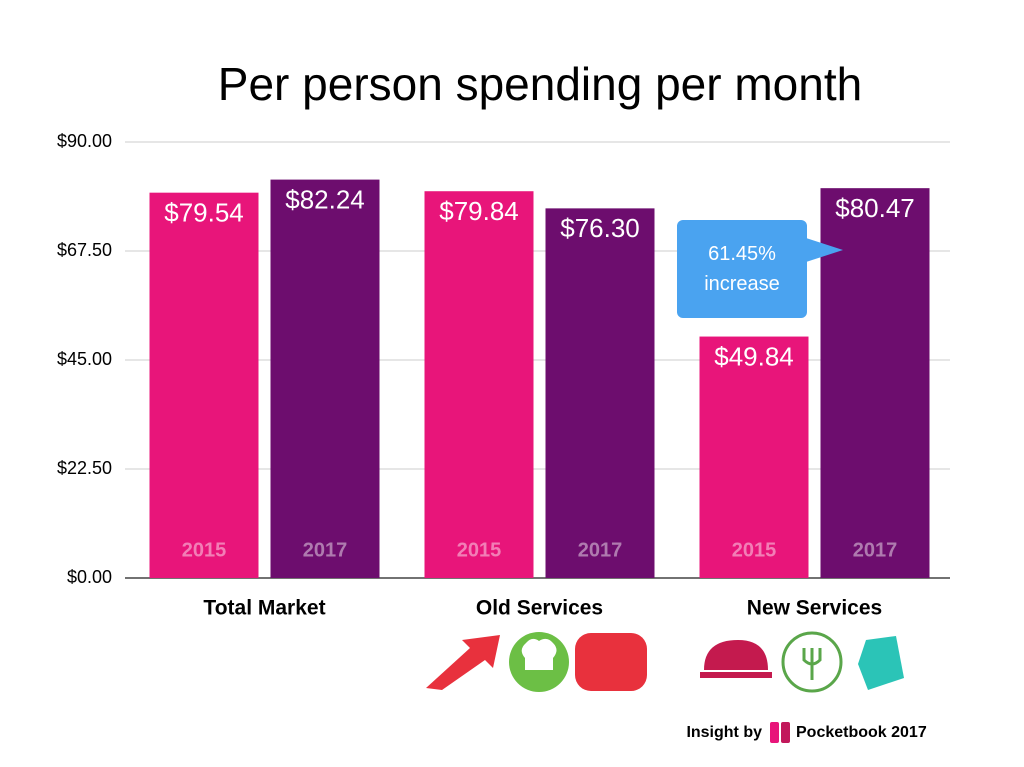 This screenshot has height=767, width=1024. What do you see at coordinates (540, 84) in the screenshot?
I see `chart-title: Per person spending per month` at bounding box center [540, 84].